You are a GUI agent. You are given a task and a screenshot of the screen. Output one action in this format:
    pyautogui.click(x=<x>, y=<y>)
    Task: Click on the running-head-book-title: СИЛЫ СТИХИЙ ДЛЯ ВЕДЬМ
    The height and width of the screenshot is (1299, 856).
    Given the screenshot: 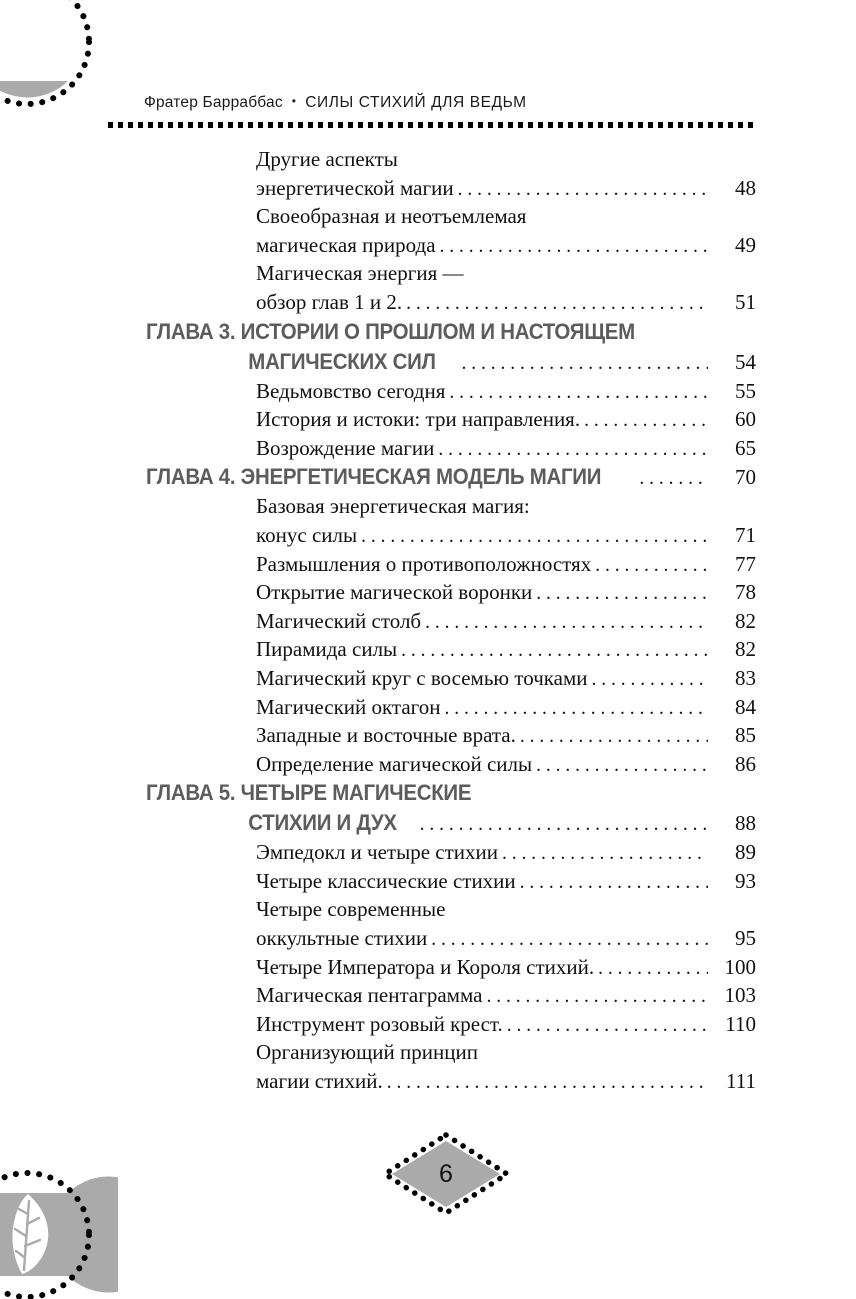 What is the action you would take?
    pyautogui.click(x=416, y=102)
    